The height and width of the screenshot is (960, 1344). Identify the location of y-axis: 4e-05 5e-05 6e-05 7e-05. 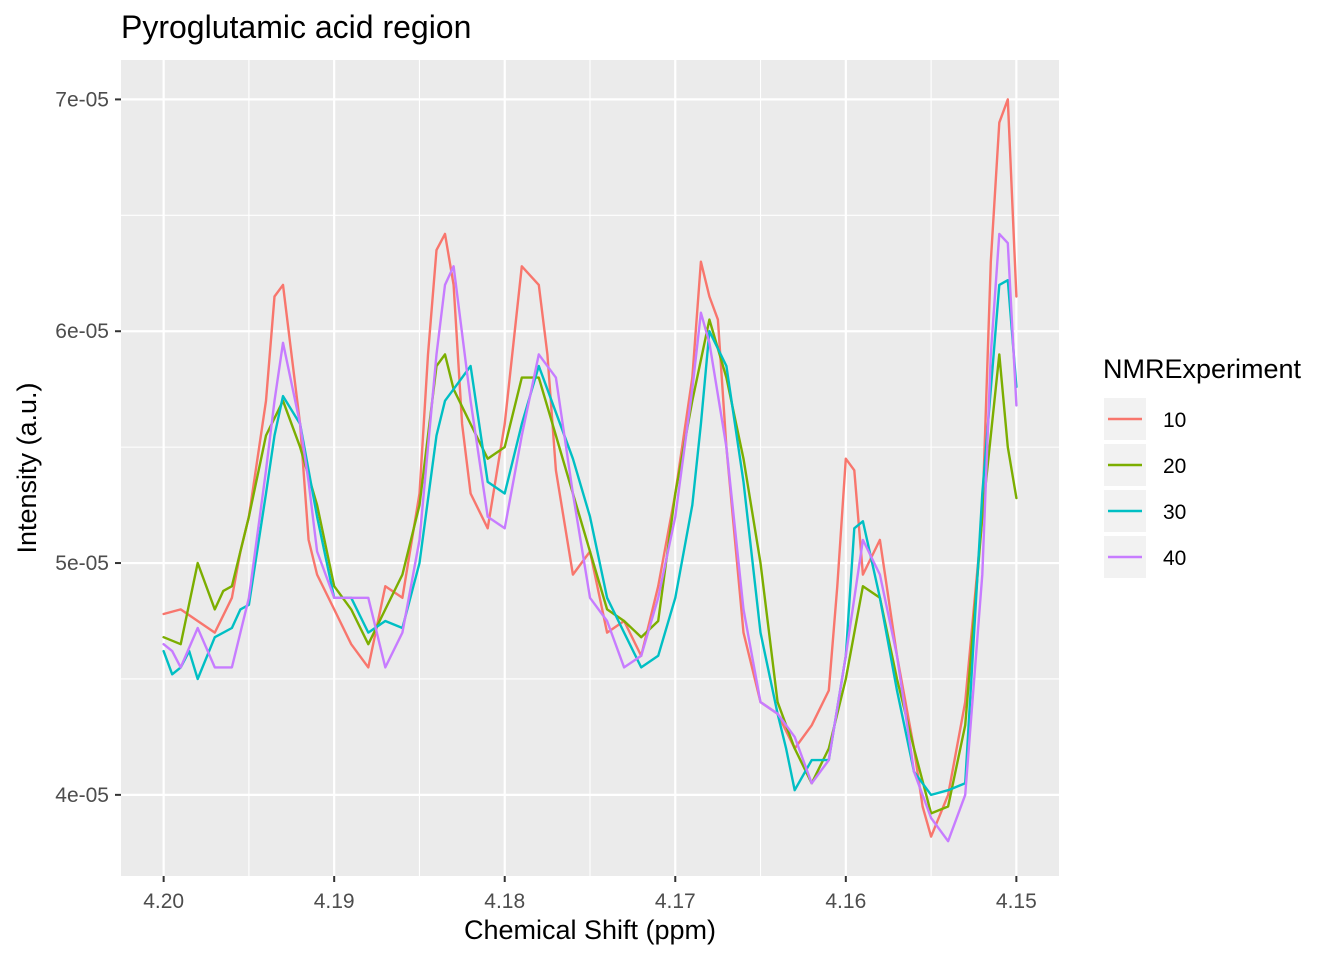
(88, 447).